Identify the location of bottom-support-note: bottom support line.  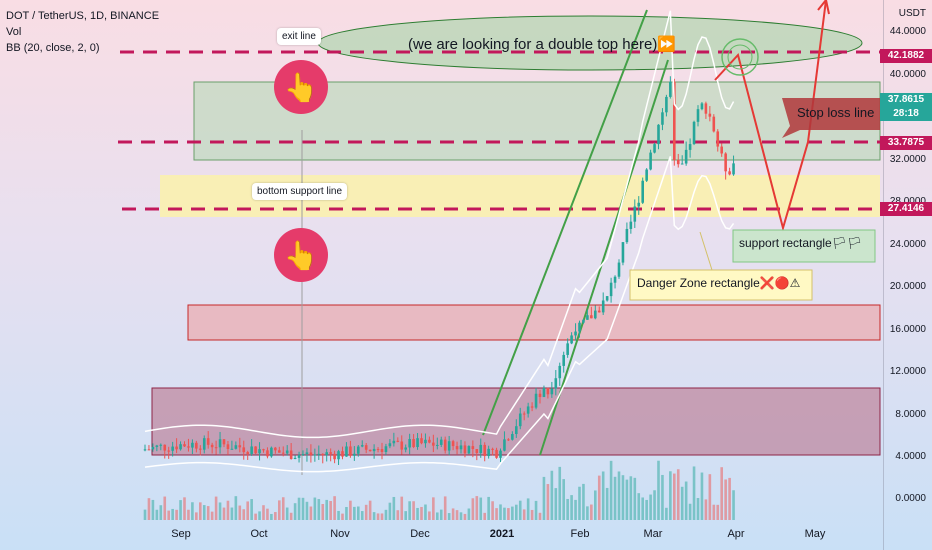
(300, 191).